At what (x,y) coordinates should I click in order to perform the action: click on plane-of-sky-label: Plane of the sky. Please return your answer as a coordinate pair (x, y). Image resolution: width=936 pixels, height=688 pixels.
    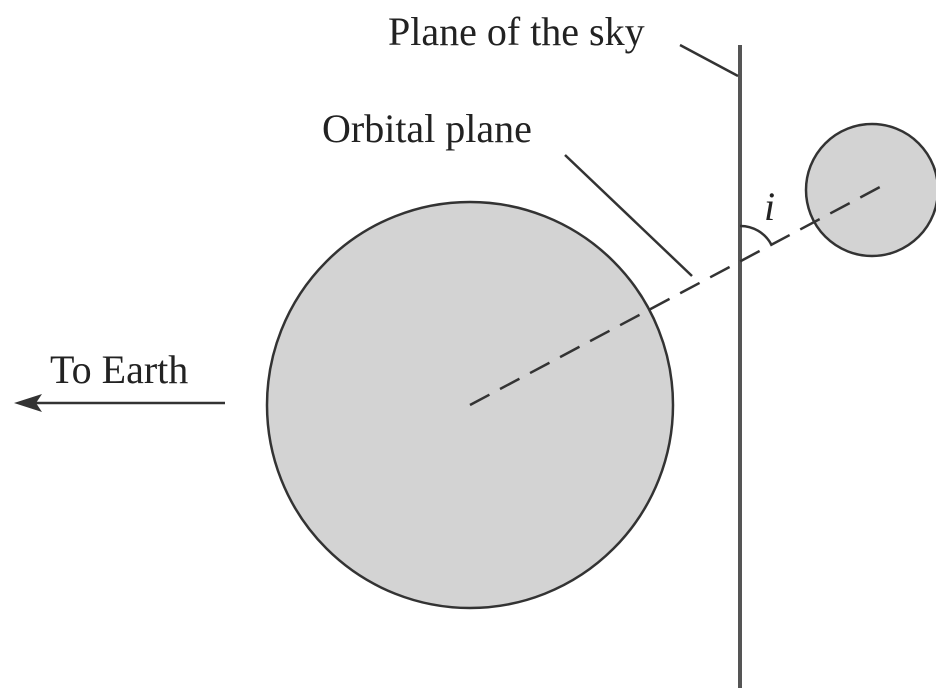
    Looking at the image, I should click on (516, 31).